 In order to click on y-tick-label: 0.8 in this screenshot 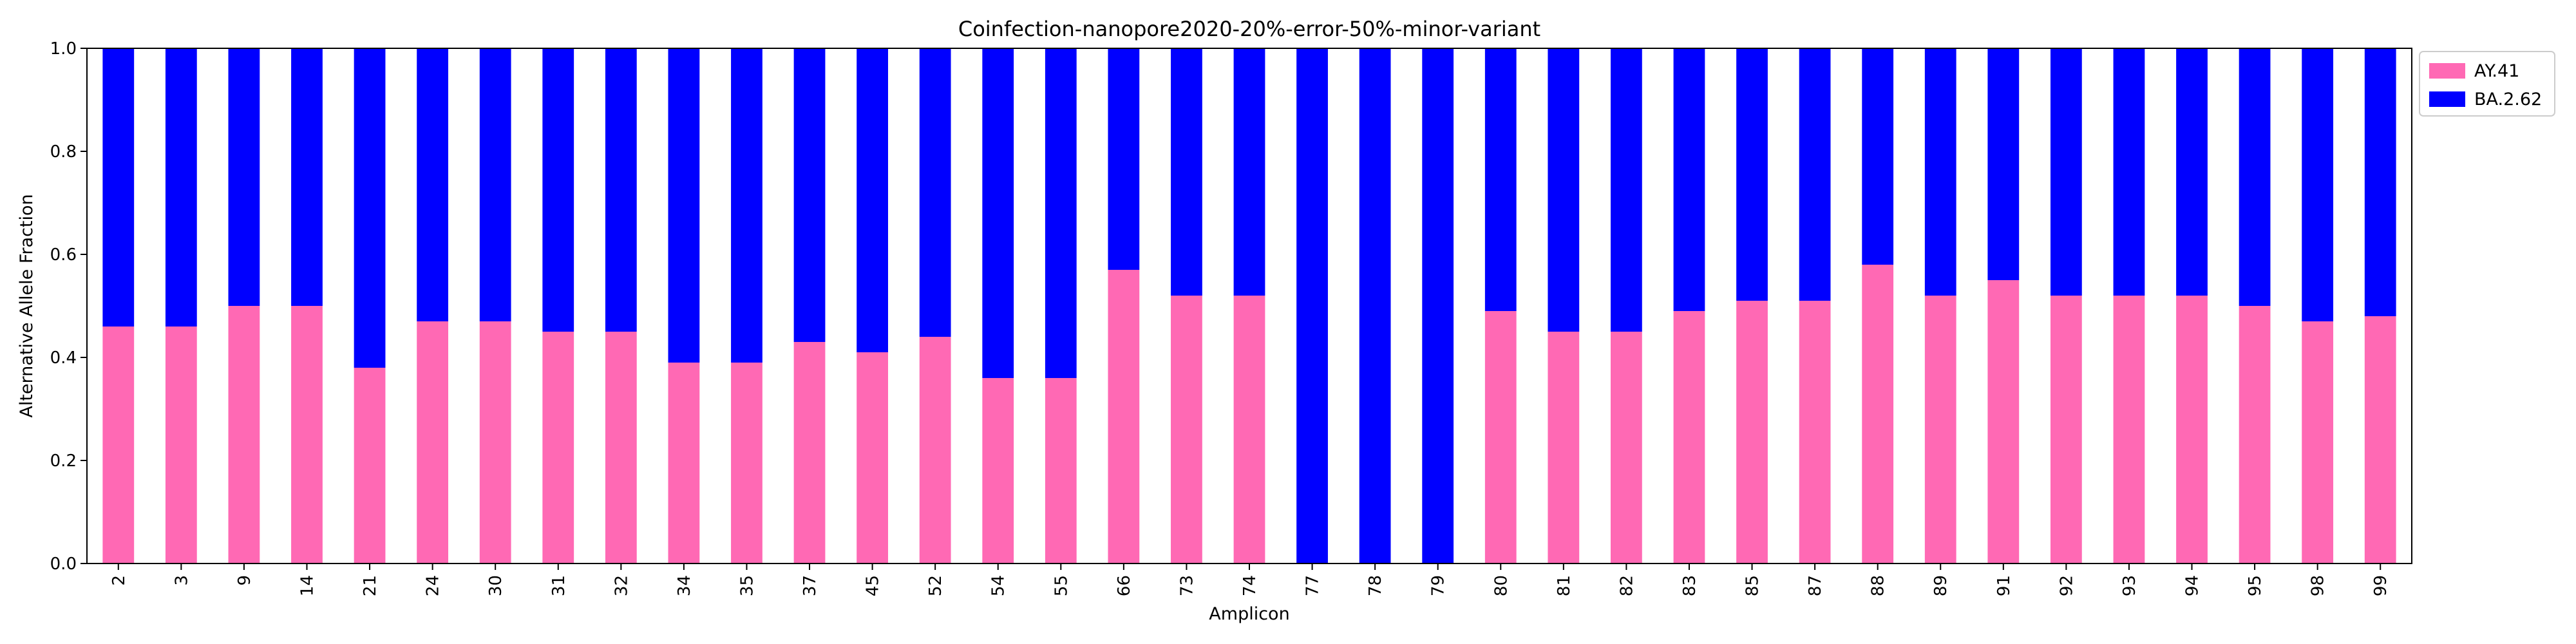, I will do `click(64, 152)`.